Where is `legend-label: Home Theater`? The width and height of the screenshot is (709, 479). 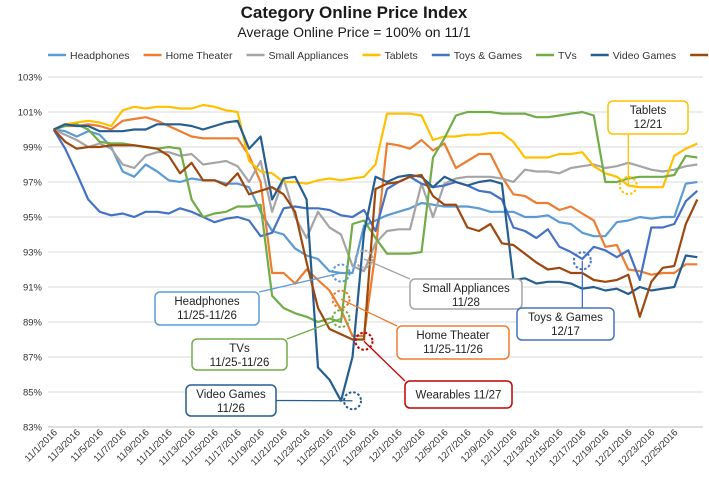
legend-label: Home Theater is located at coordinates (199, 56).